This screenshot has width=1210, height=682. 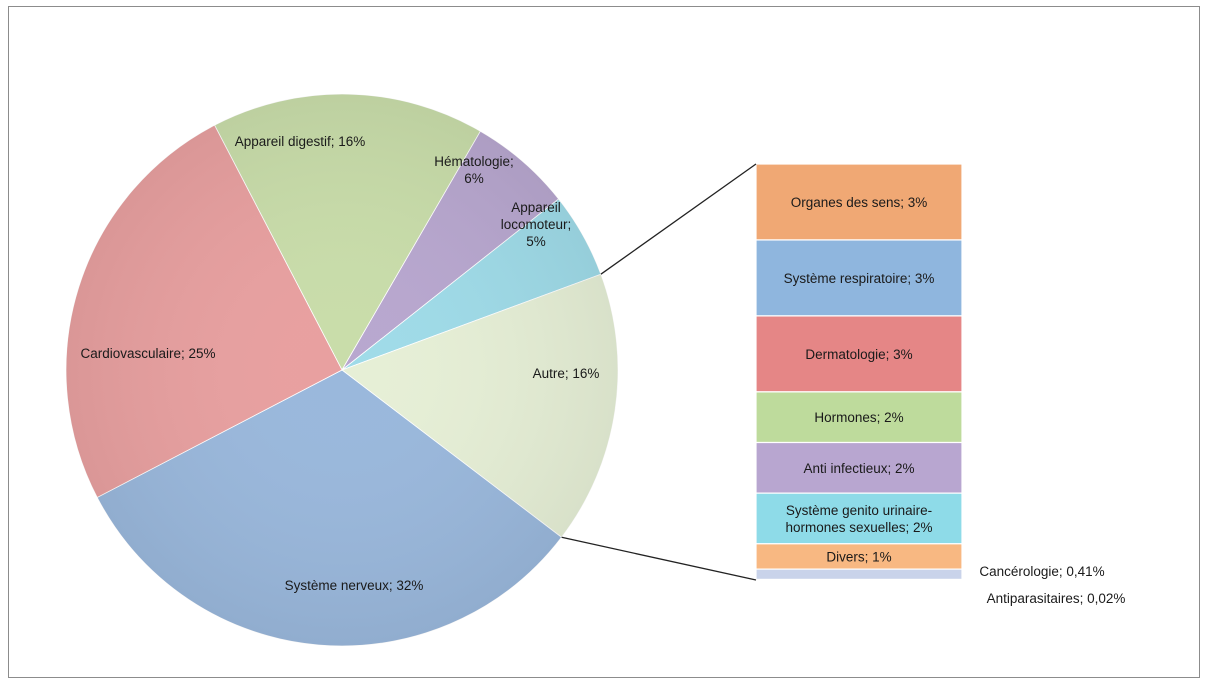 What do you see at coordinates (659, 372) in the screenshot?
I see `connector-lines` at bounding box center [659, 372].